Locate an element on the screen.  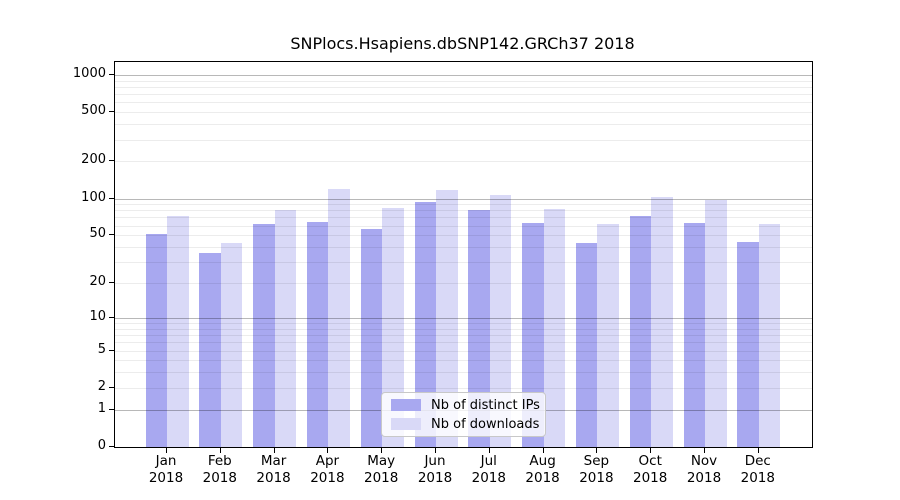
y-tick-label: 5 is located at coordinates (101, 349).